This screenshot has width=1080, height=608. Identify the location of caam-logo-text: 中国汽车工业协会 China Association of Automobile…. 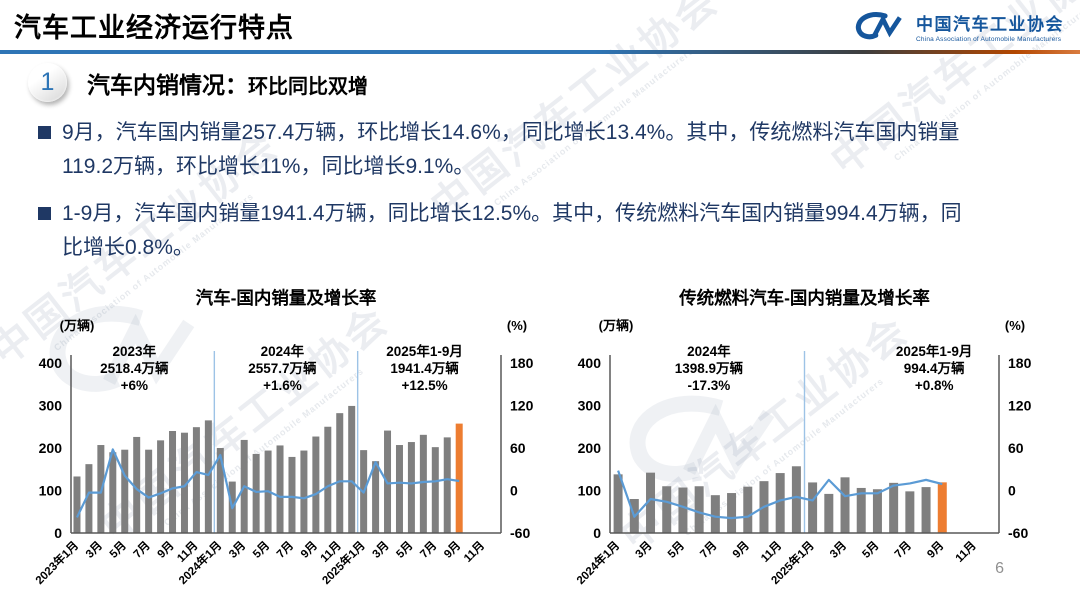
(990, 26).